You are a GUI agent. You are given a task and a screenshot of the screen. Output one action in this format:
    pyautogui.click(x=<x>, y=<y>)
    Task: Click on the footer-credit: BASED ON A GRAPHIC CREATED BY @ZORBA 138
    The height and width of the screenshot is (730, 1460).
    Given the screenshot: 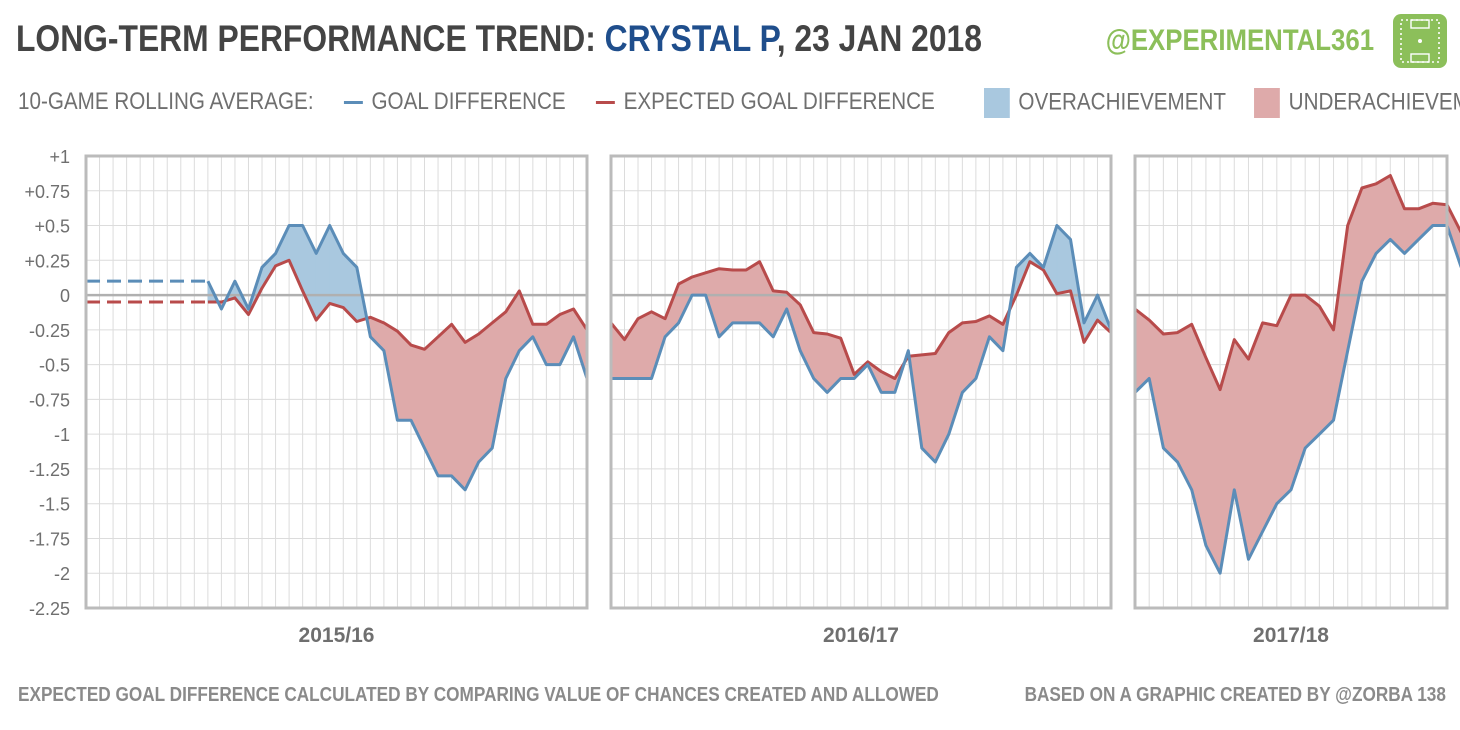 What is the action you would take?
    pyautogui.click(x=1235, y=695)
    